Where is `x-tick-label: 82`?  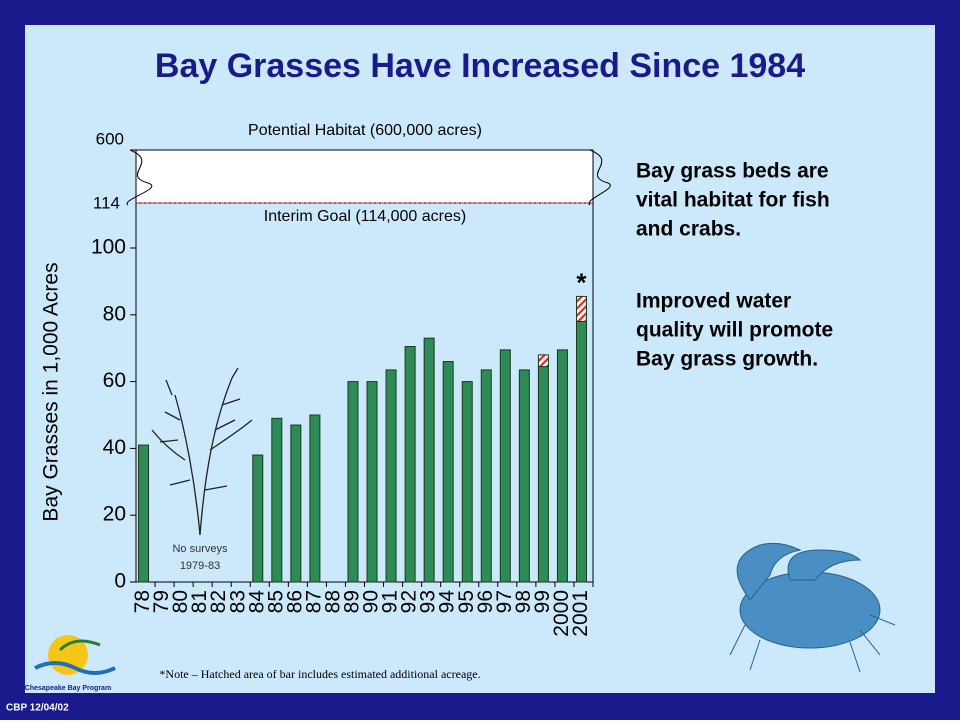 x-tick-label: 82 is located at coordinates (218, 601).